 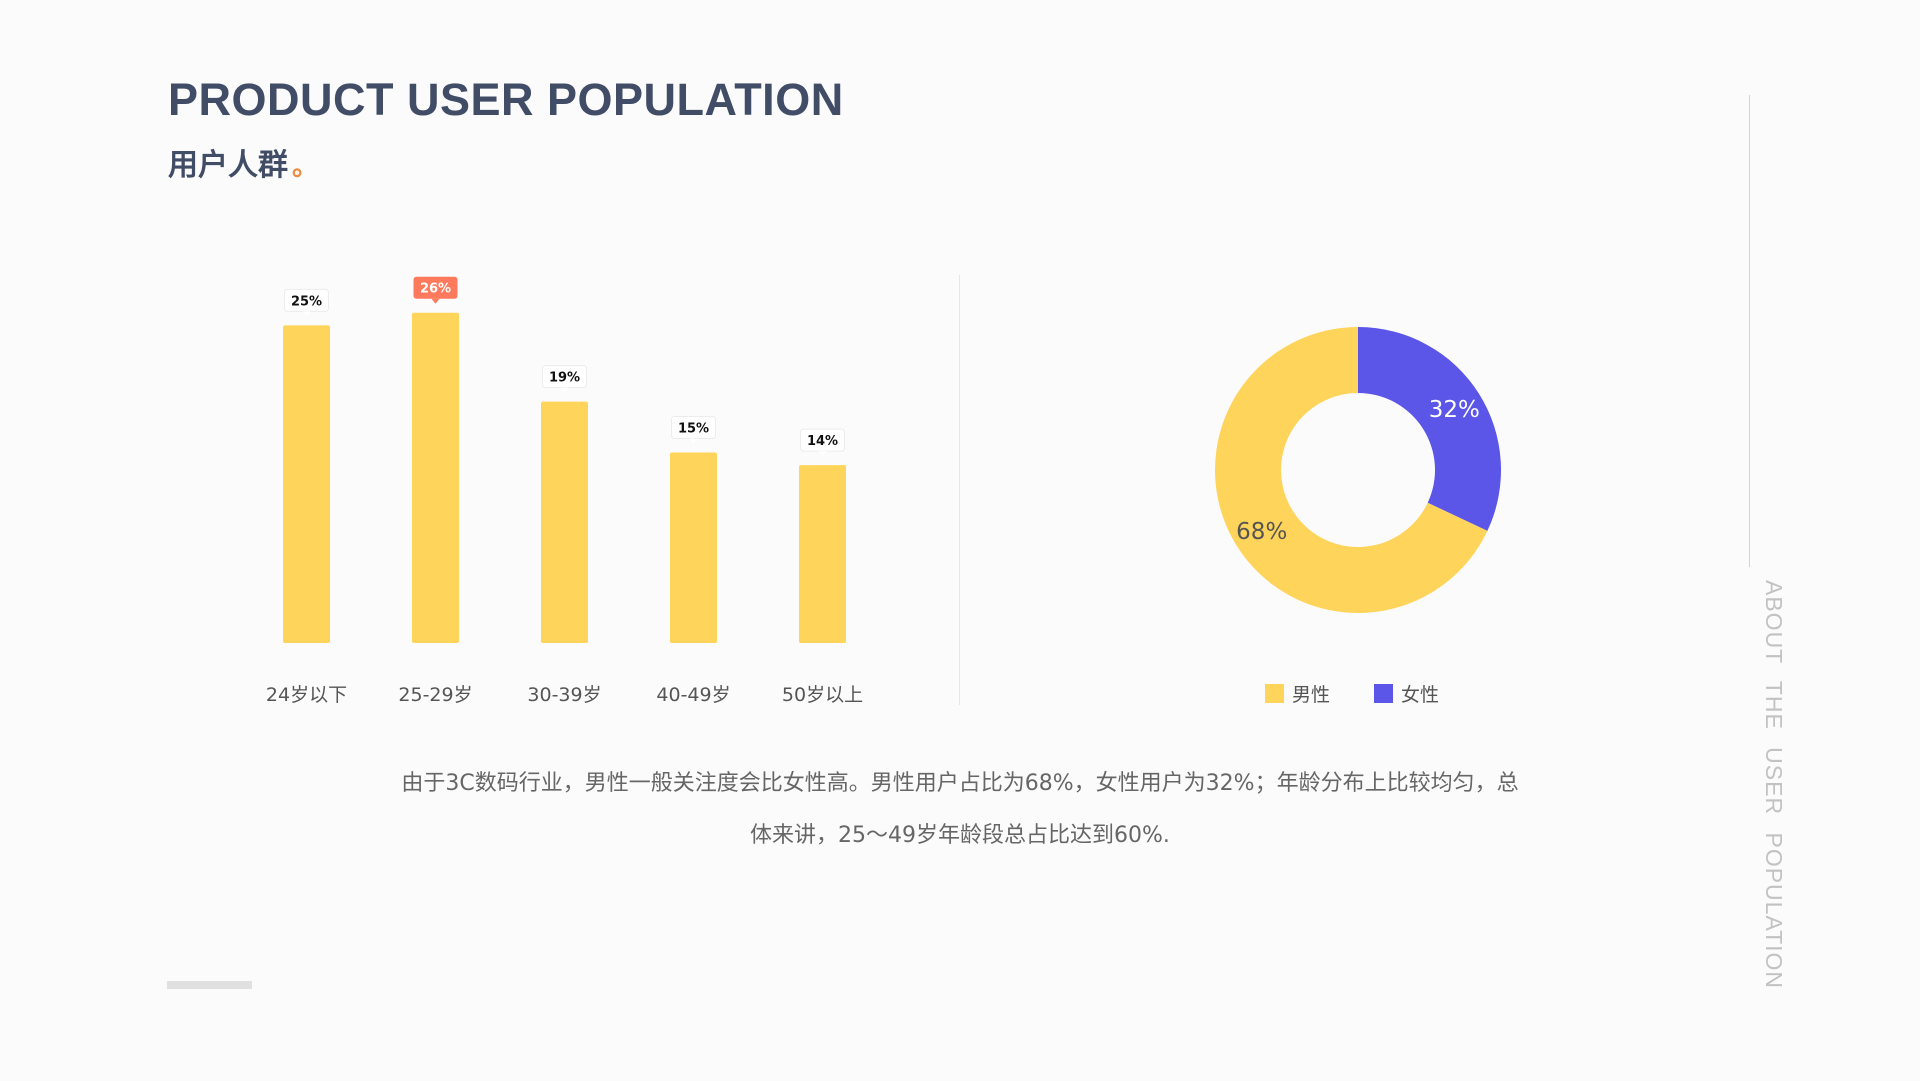 I want to click on side-vertical-text: ABOUT THE USER POPULATION, so click(x=1774, y=785).